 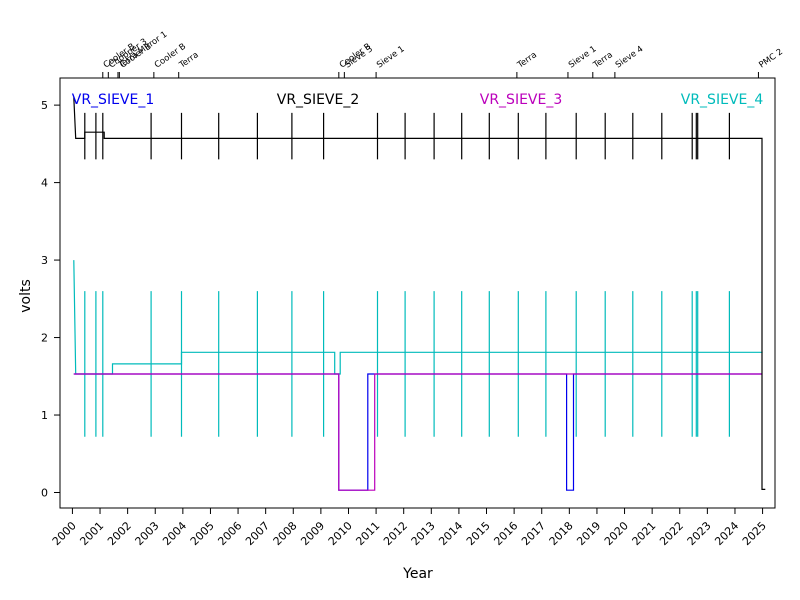 I want to click on y-axis: 0 1 2 3 4 5, so click(x=50, y=299).